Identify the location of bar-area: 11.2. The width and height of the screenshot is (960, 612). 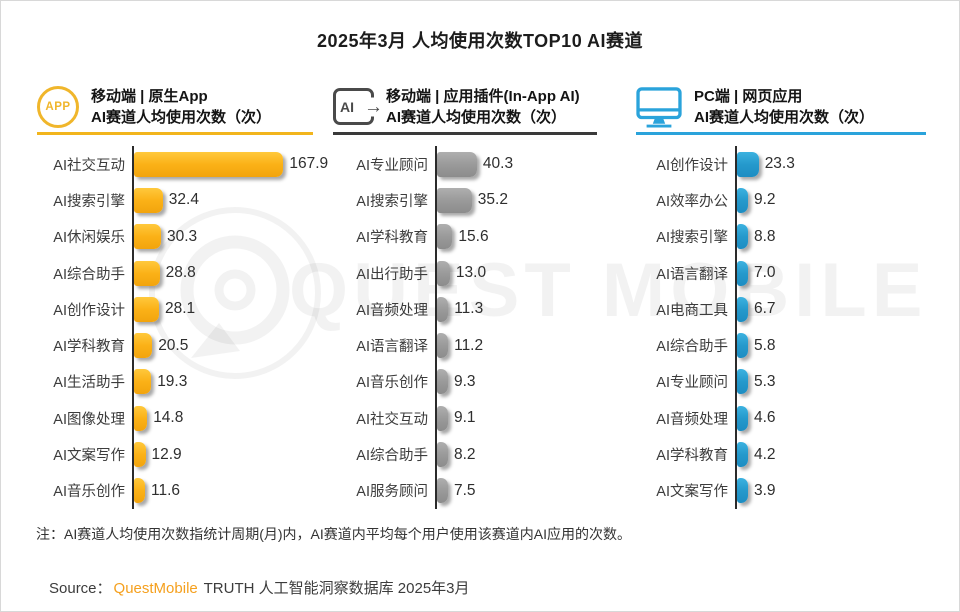
(534, 345).